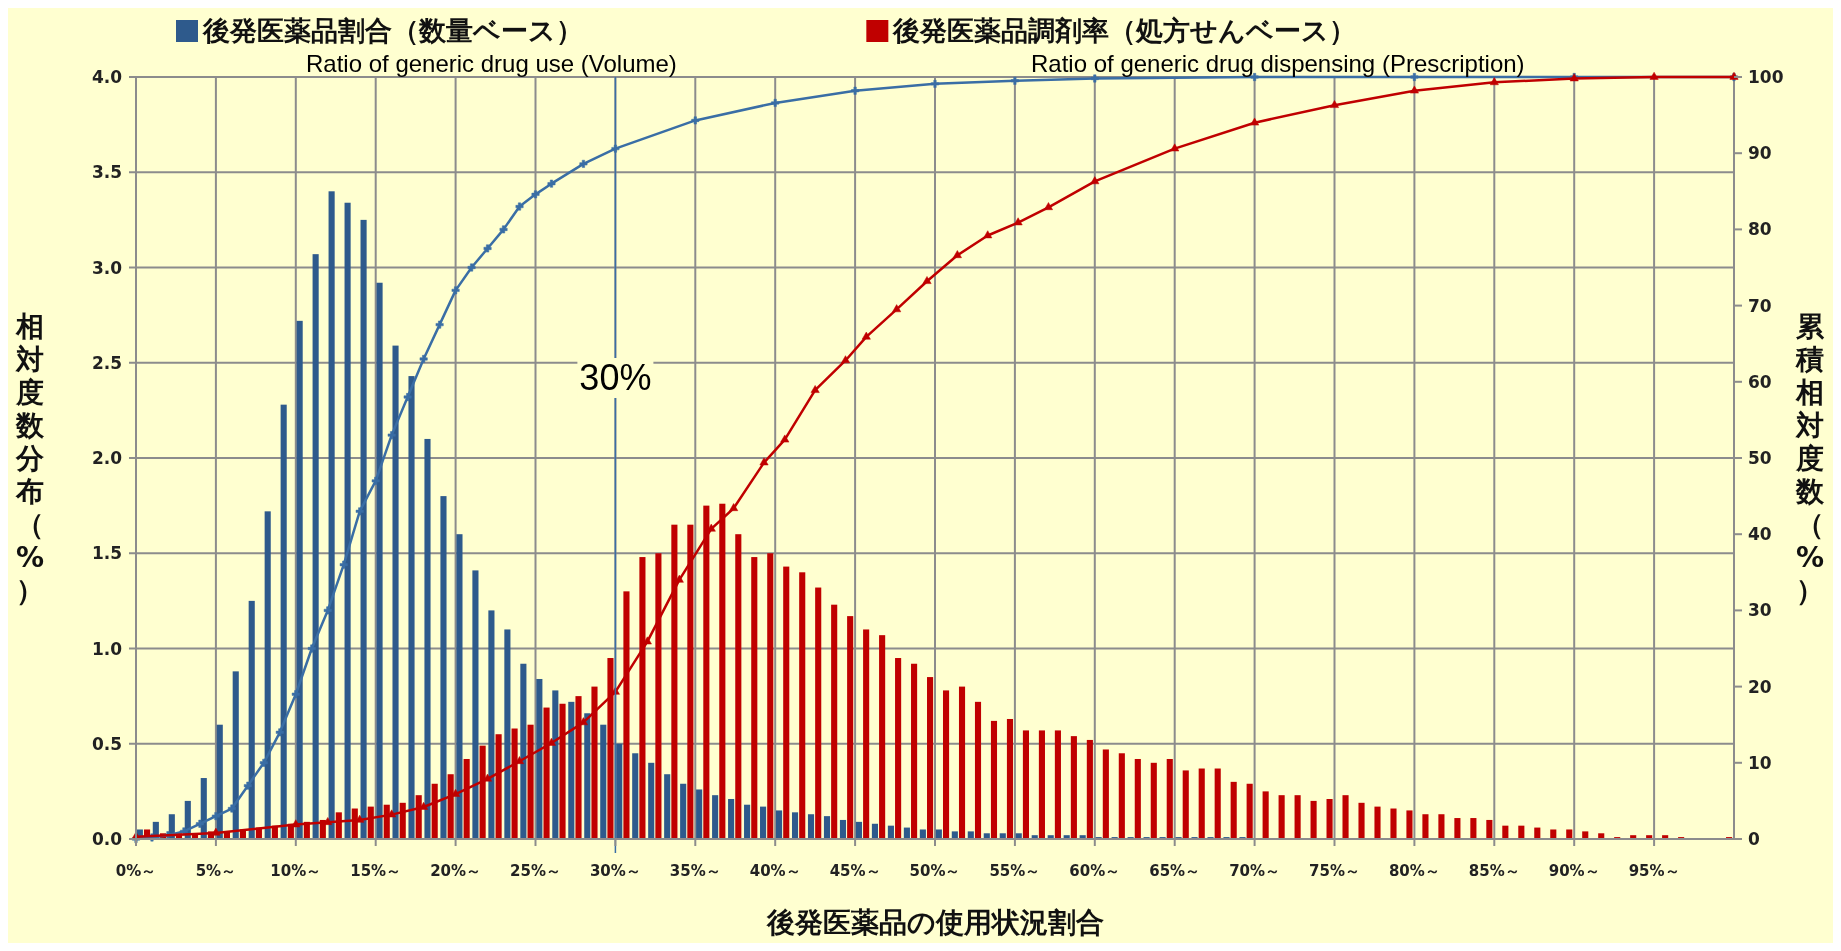  Describe the element at coordinates (107, 77) in the screenshot. I see `y-tick-label: 4.0` at that location.